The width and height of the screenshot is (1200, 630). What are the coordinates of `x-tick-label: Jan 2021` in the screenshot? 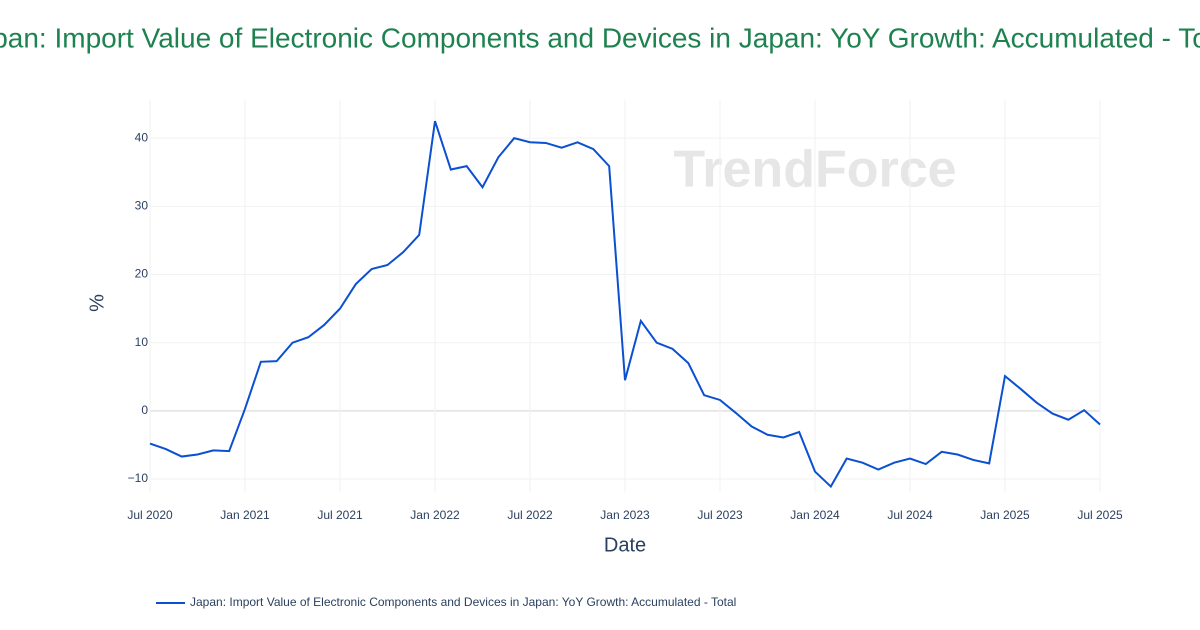 It's located at (245, 515).